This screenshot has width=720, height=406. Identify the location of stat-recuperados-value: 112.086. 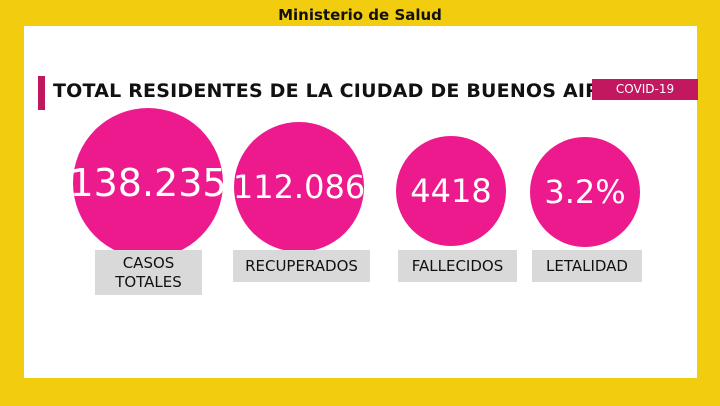
(299, 187).